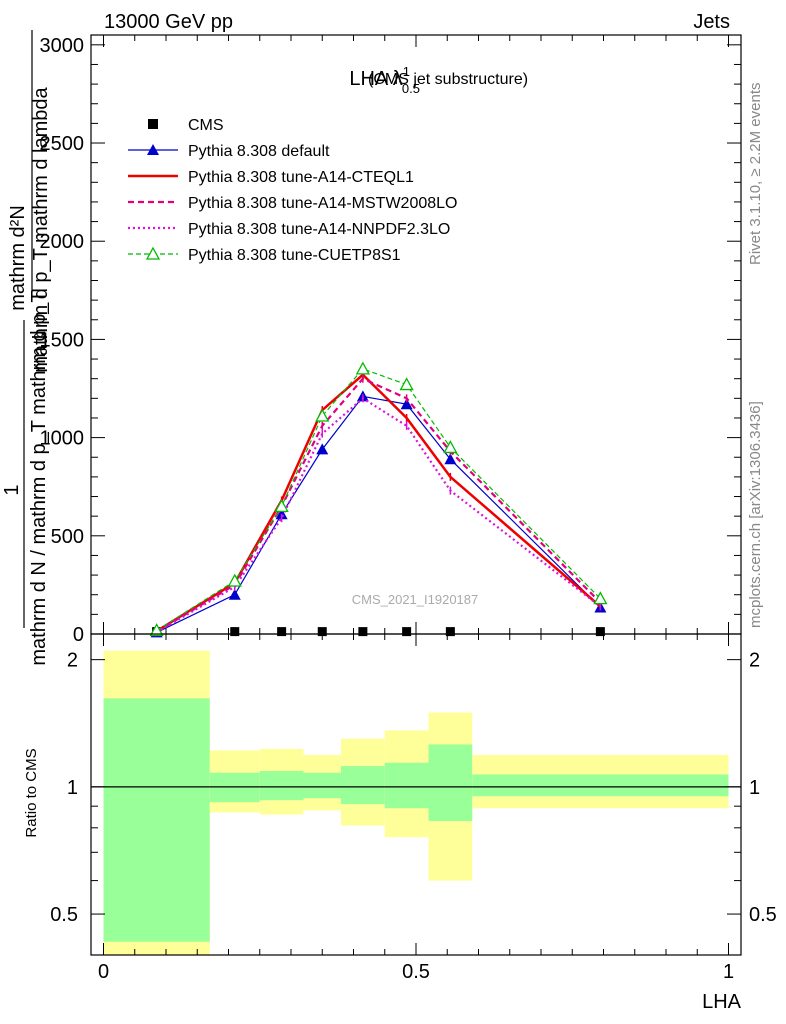 This screenshot has width=786, height=1024. Describe the element at coordinates (72, 788) in the screenshot. I see `ratio-y-tick-label-left: 1` at that location.